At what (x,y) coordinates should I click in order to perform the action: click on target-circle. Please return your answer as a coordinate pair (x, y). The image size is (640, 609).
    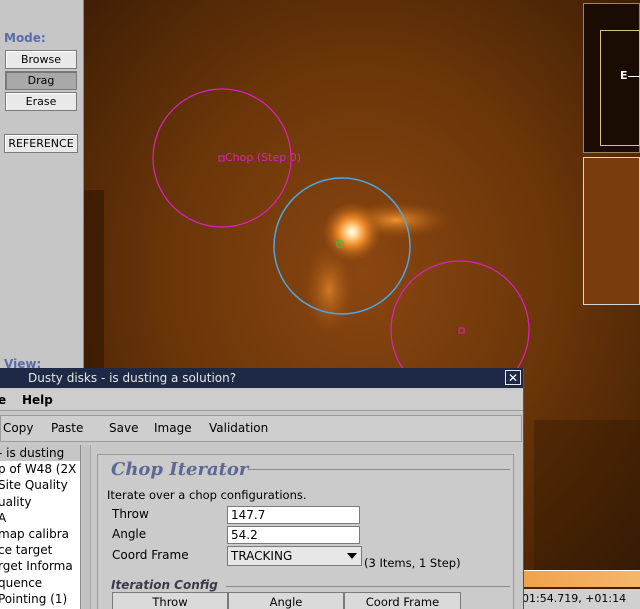
    Looking at the image, I should click on (342, 246).